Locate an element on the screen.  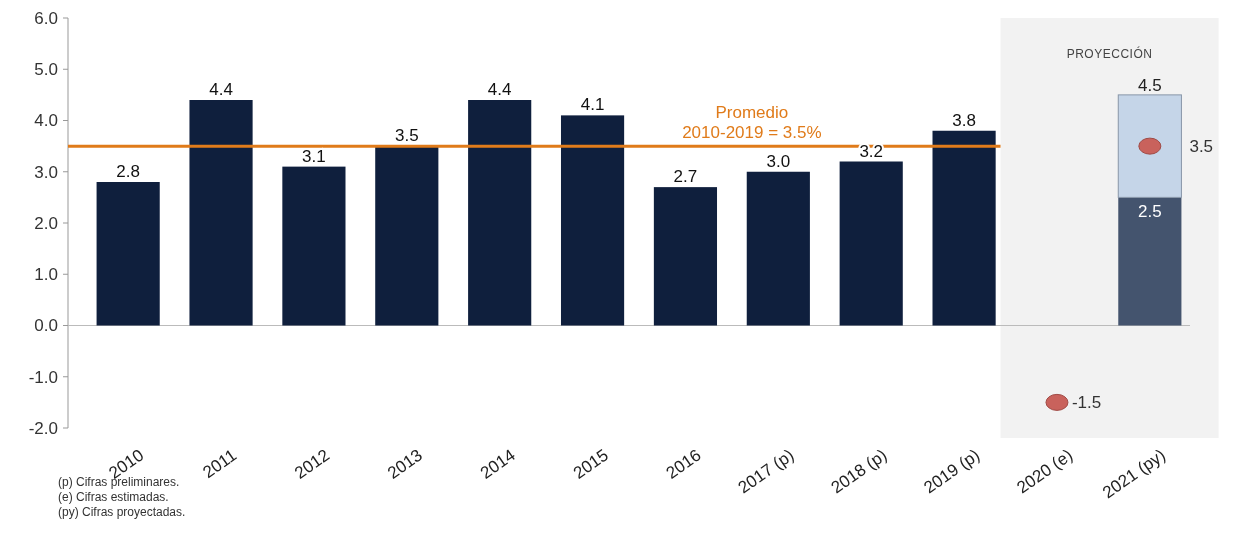
data-label: 3.8 is located at coordinates (964, 120).